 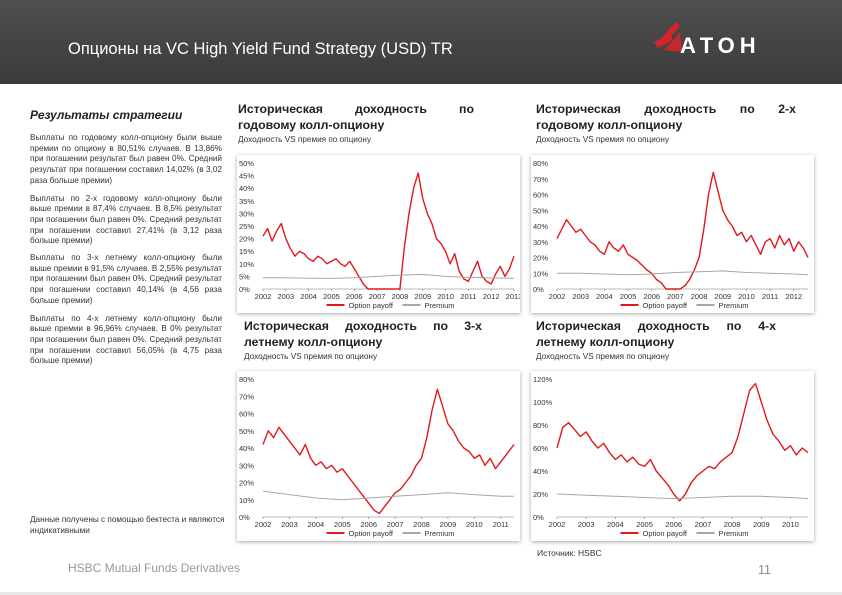 What do you see at coordinates (764, 570) in the screenshot?
I see `page-number: 11` at bounding box center [764, 570].